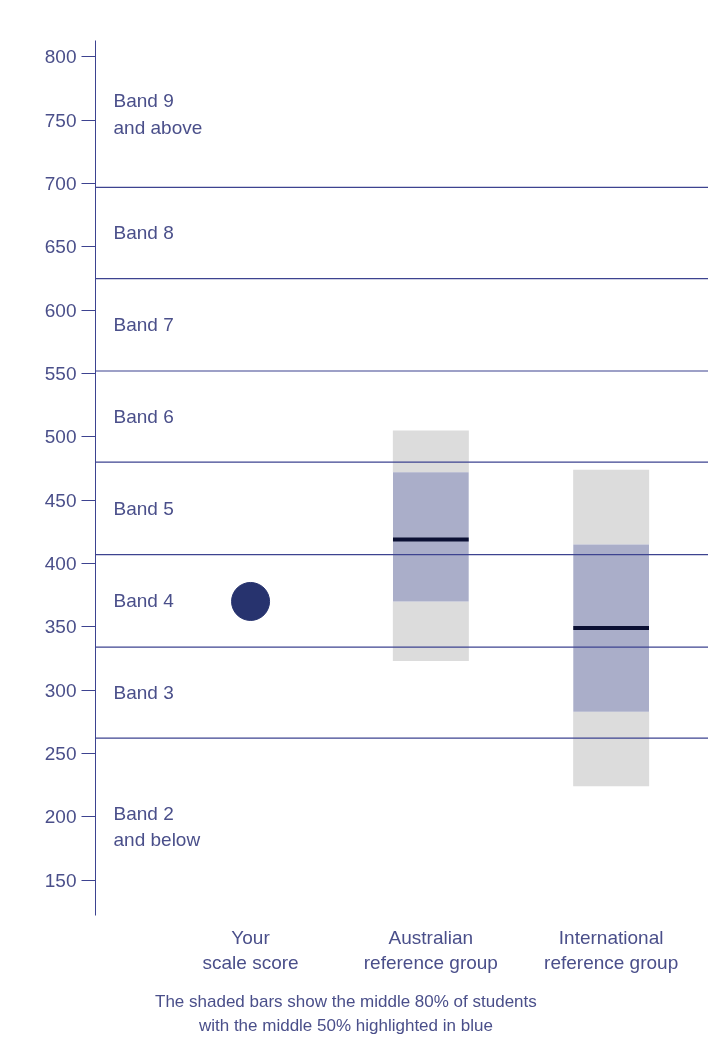 This screenshot has width=708, height=1044. What do you see at coordinates (60, 247) in the screenshot?
I see `y-tick-label: 650` at bounding box center [60, 247].